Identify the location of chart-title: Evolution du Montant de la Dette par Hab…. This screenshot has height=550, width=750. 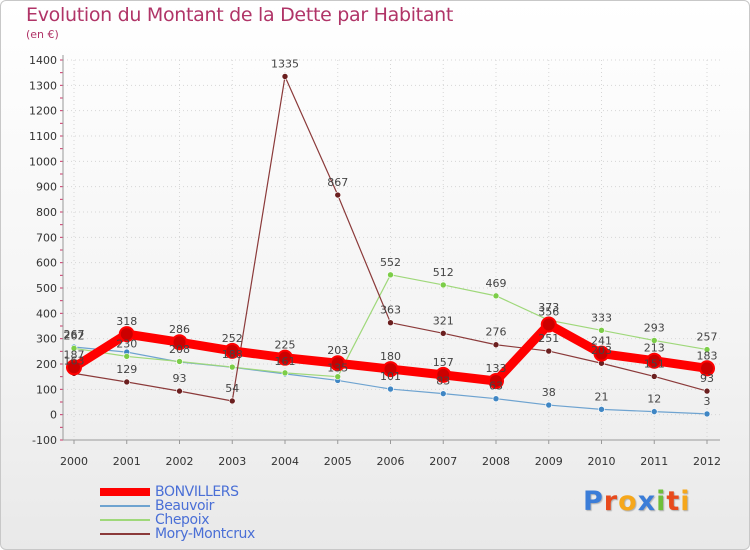
(240, 15).